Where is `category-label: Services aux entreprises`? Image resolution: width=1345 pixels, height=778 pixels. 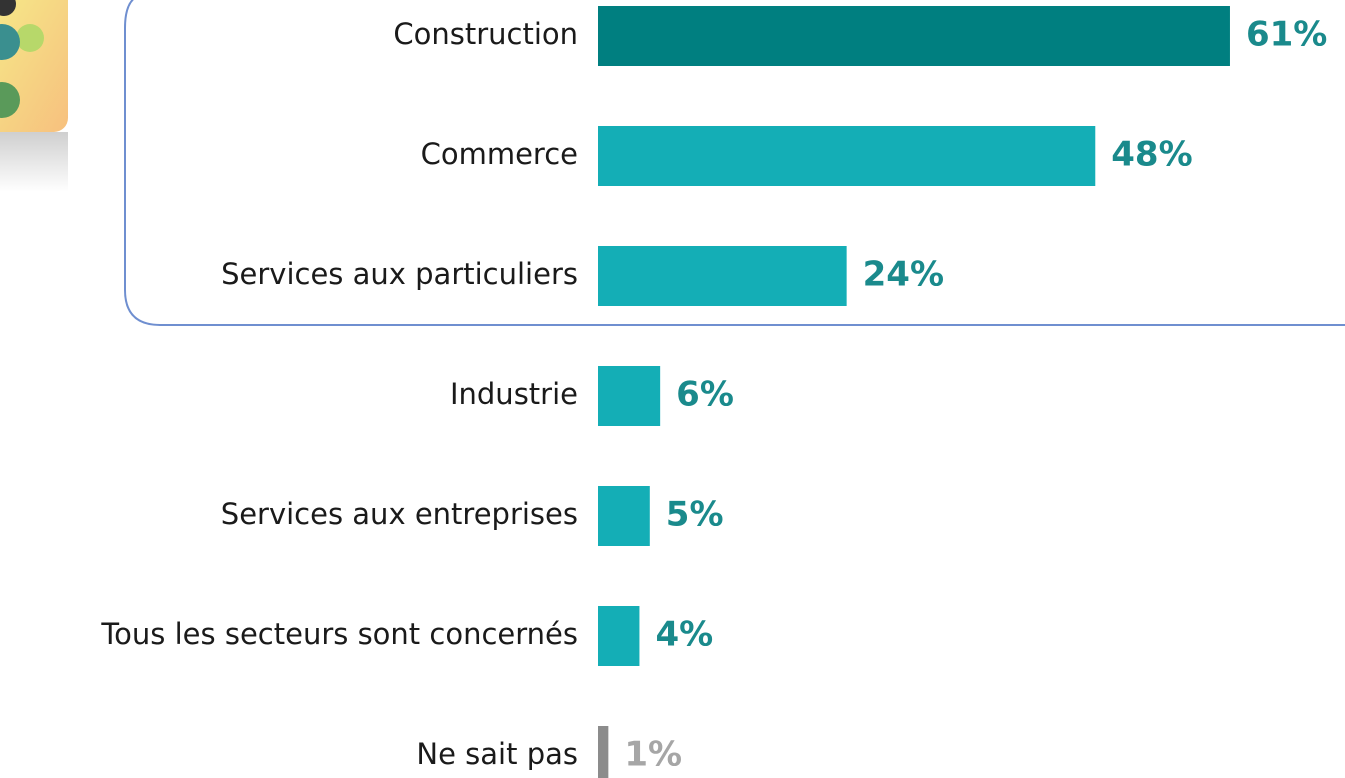 category-label: Services aux entreprises is located at coordinates (399, 514).